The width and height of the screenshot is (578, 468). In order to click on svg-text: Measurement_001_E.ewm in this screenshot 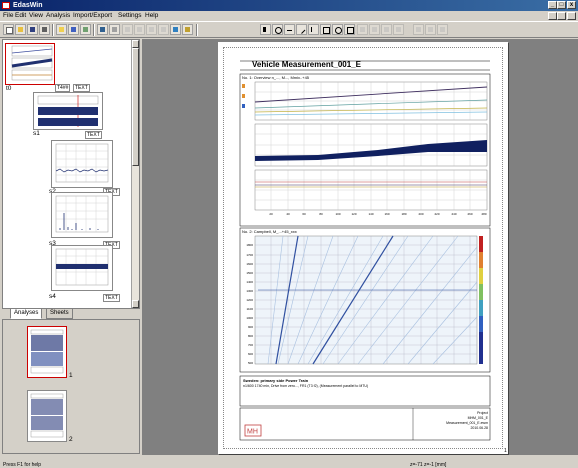, I will do `click(467, 423)`.